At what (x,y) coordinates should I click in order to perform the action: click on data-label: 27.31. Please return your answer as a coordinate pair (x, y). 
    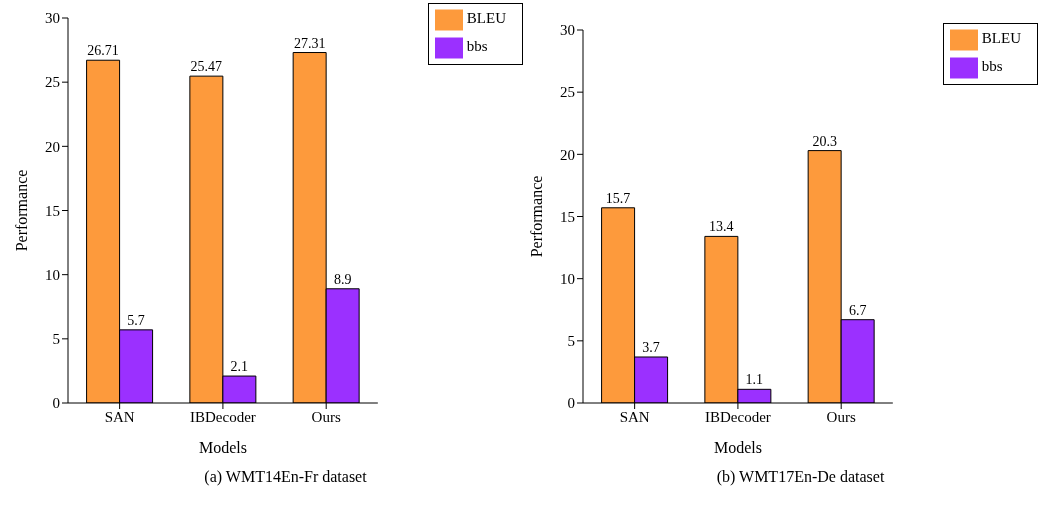
    Looking at the image, I should click on (309, 43).